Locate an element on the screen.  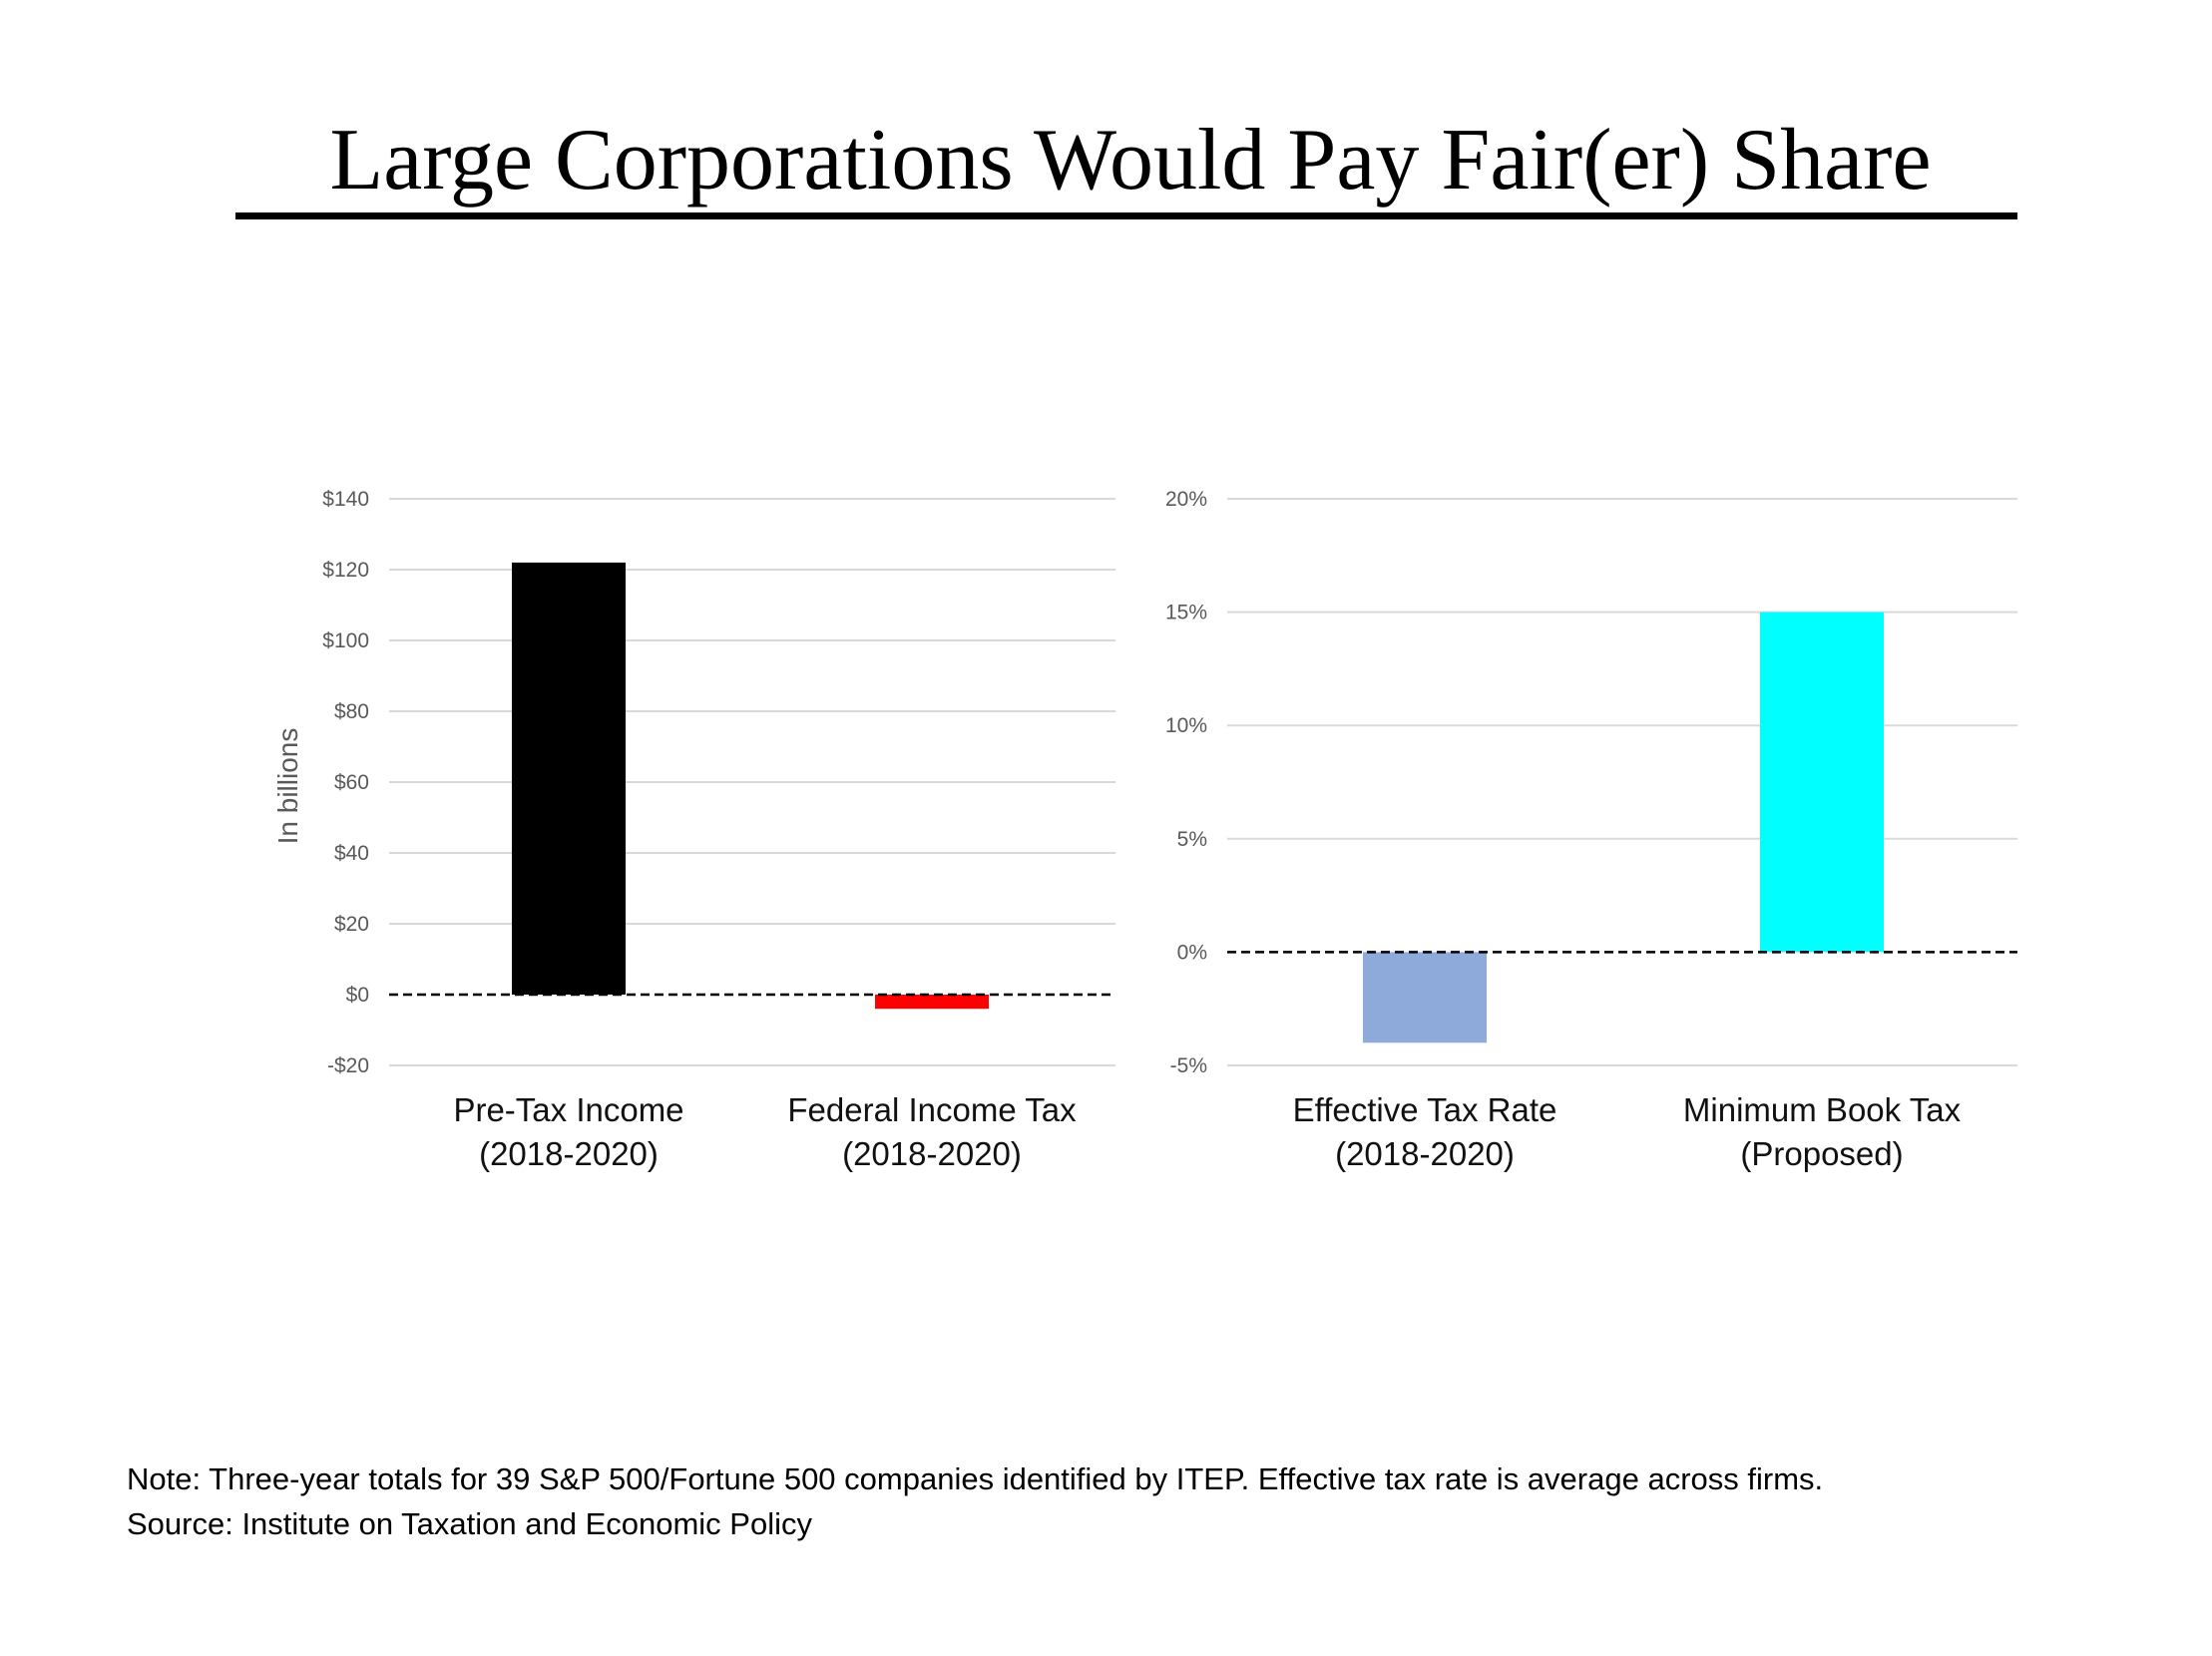
y-tick-label: -$20 is located at coordinates (348, 1066).